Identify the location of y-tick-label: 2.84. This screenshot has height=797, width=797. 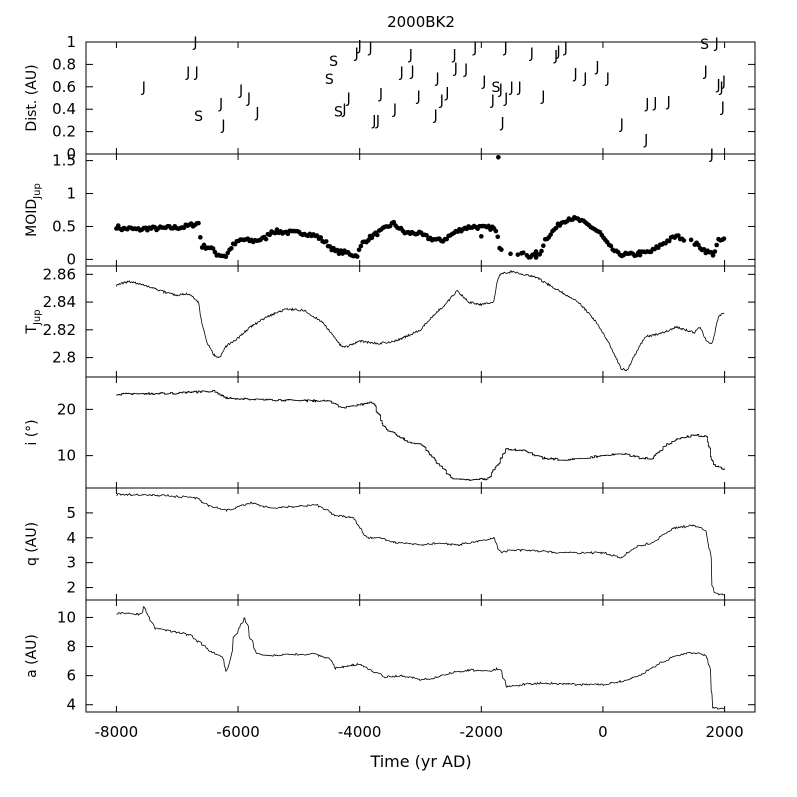
(59, 302).